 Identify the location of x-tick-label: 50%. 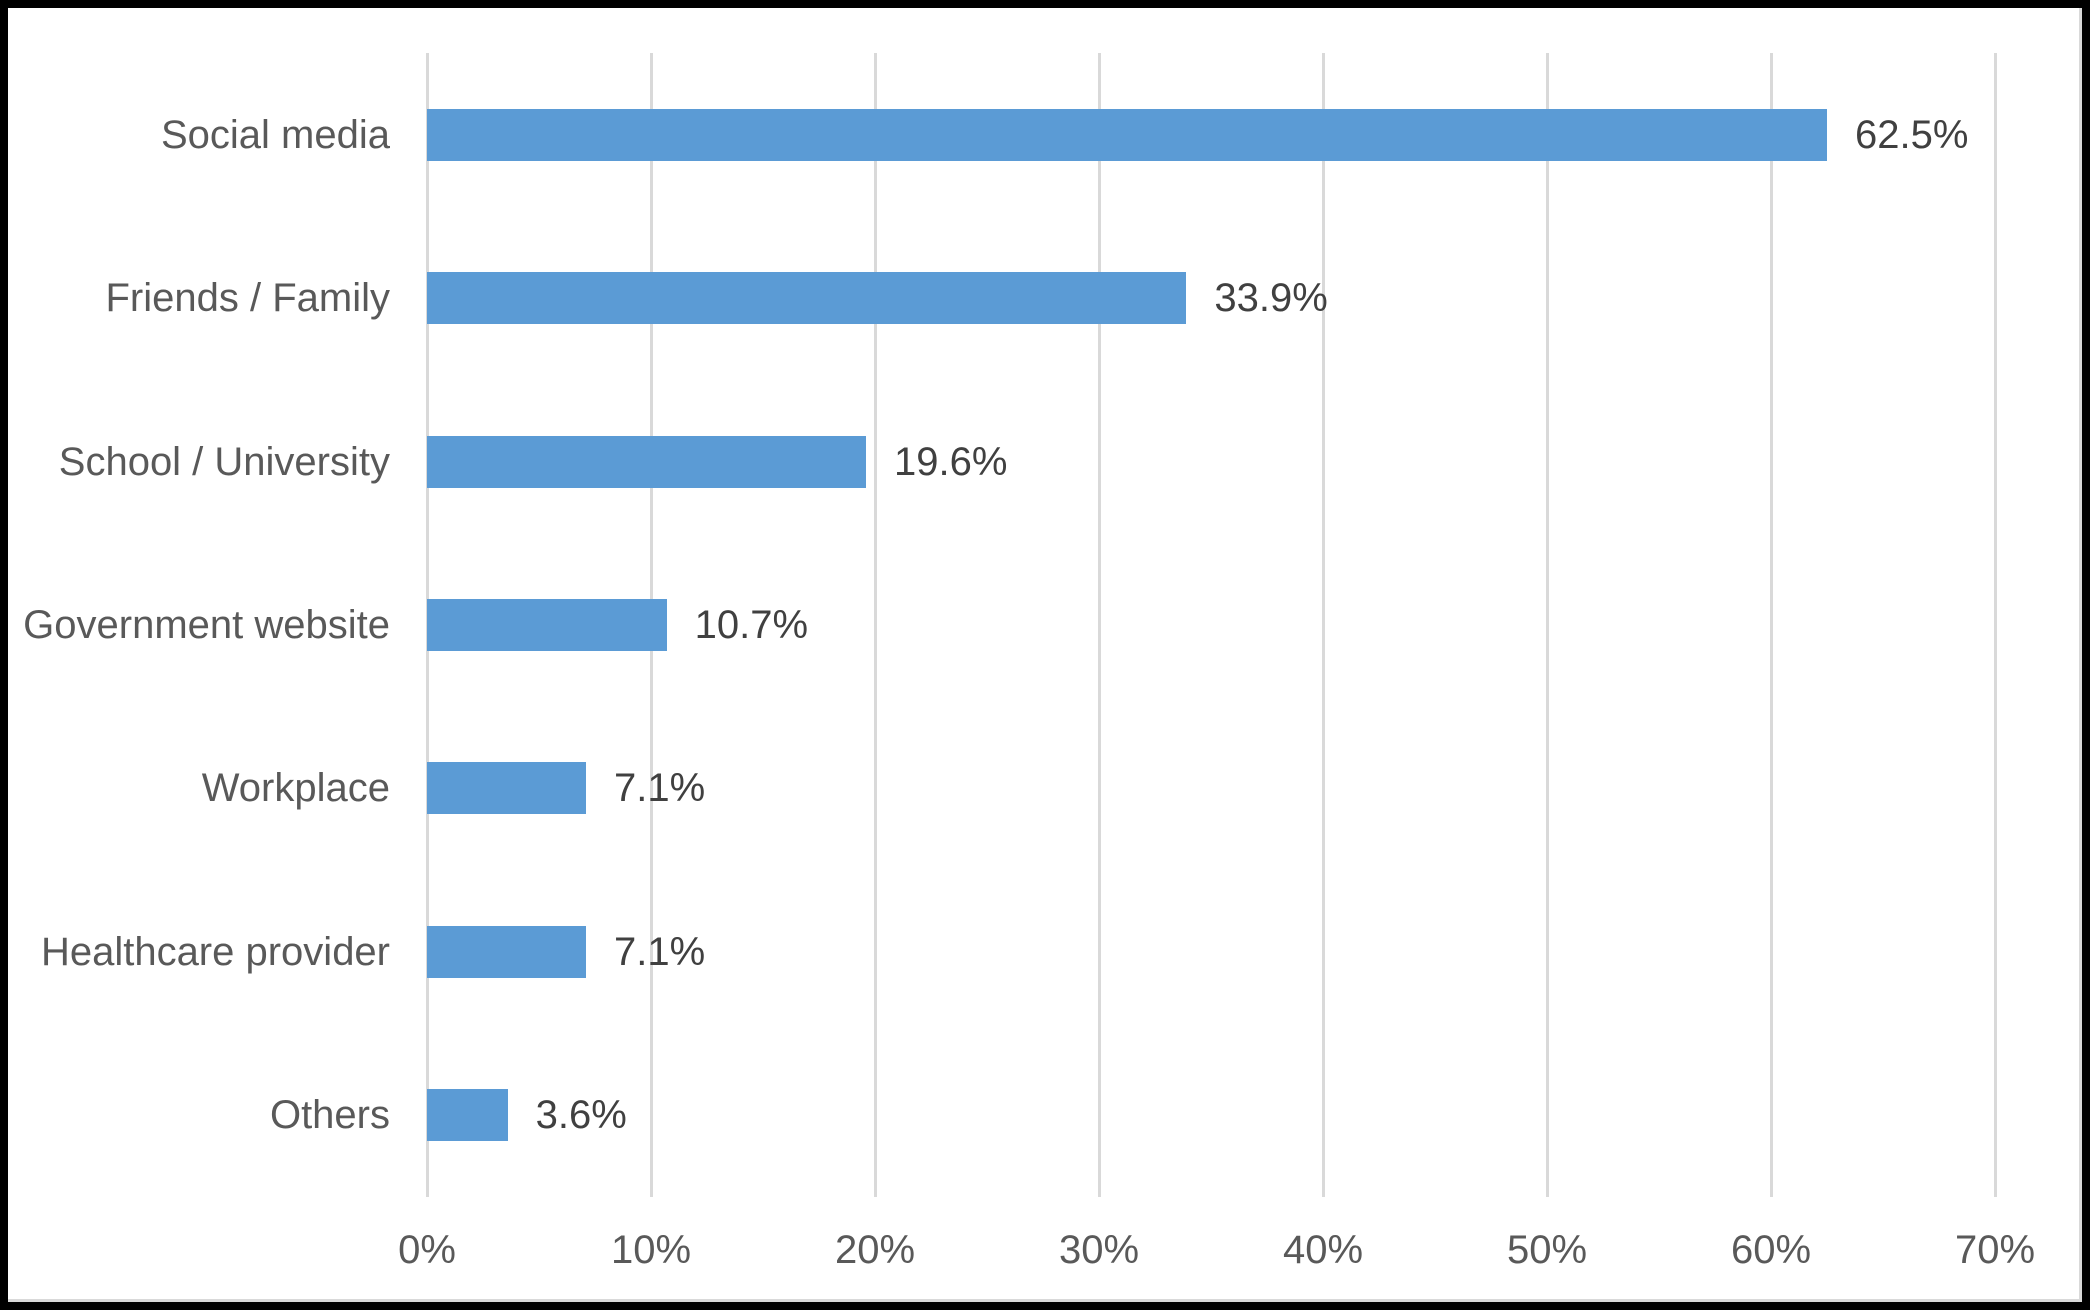
(1547, 1250).